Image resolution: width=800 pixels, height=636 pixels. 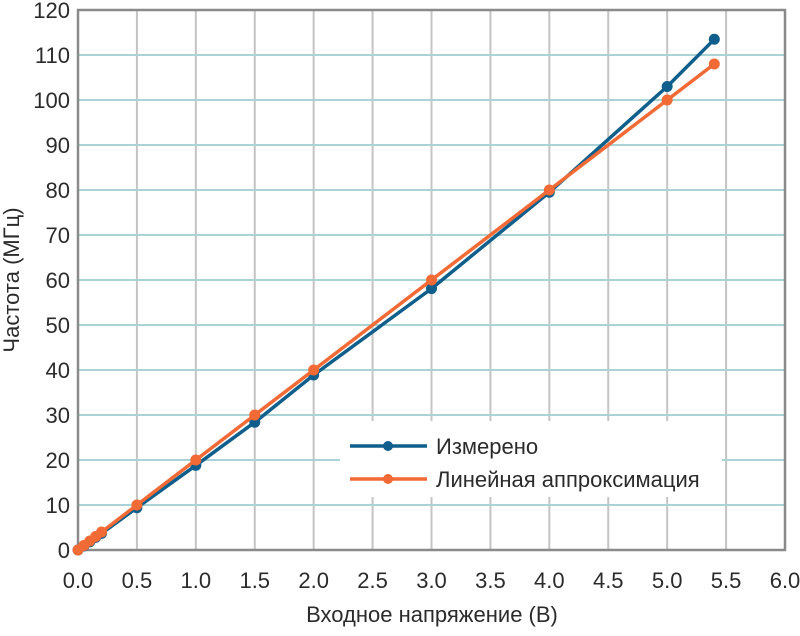 What do you see at coordinates (487, 446) in the screenshot?
I see `legend-label-measured: Измерено` at bounding box center [487, 446].